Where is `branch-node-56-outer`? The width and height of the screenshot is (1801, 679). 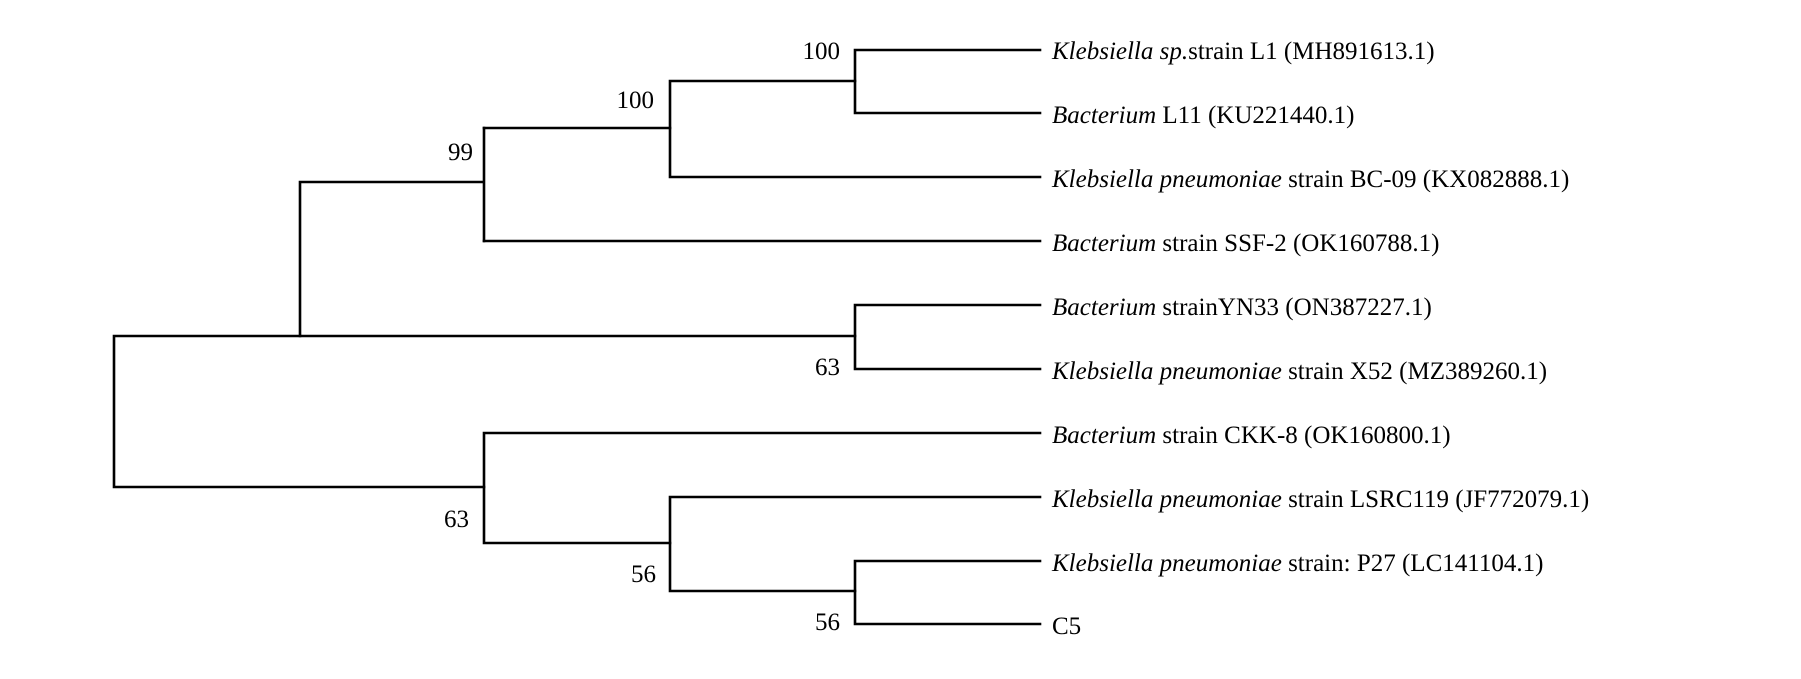
branch-node-56-outer is located at coordinates (855, 544).